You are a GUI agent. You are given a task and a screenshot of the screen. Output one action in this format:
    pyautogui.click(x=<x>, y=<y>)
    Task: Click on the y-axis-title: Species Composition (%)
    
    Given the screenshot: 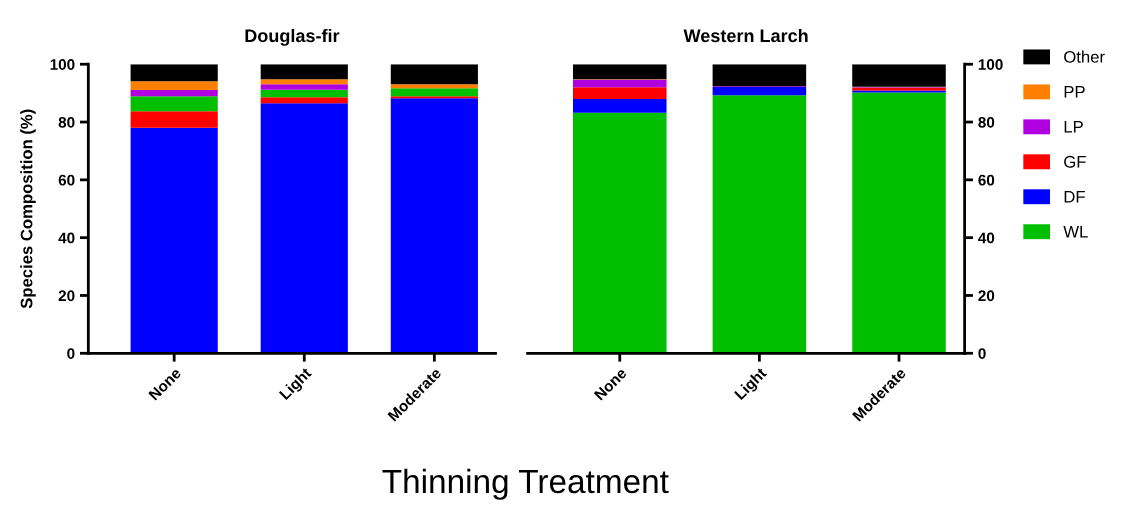 What is the action you would take?
    pyautogui.click(x=28, y=209)
    